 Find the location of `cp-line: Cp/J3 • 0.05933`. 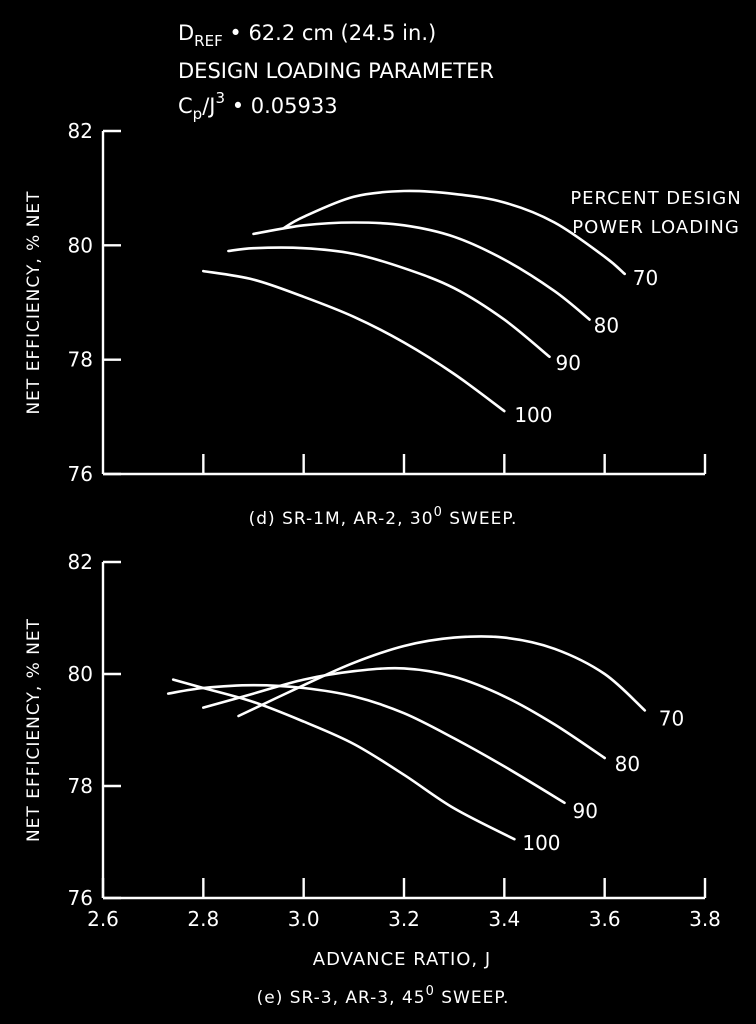

cp-line: Cp/J3 • 0.05933 is located at coordinates (258, 106).